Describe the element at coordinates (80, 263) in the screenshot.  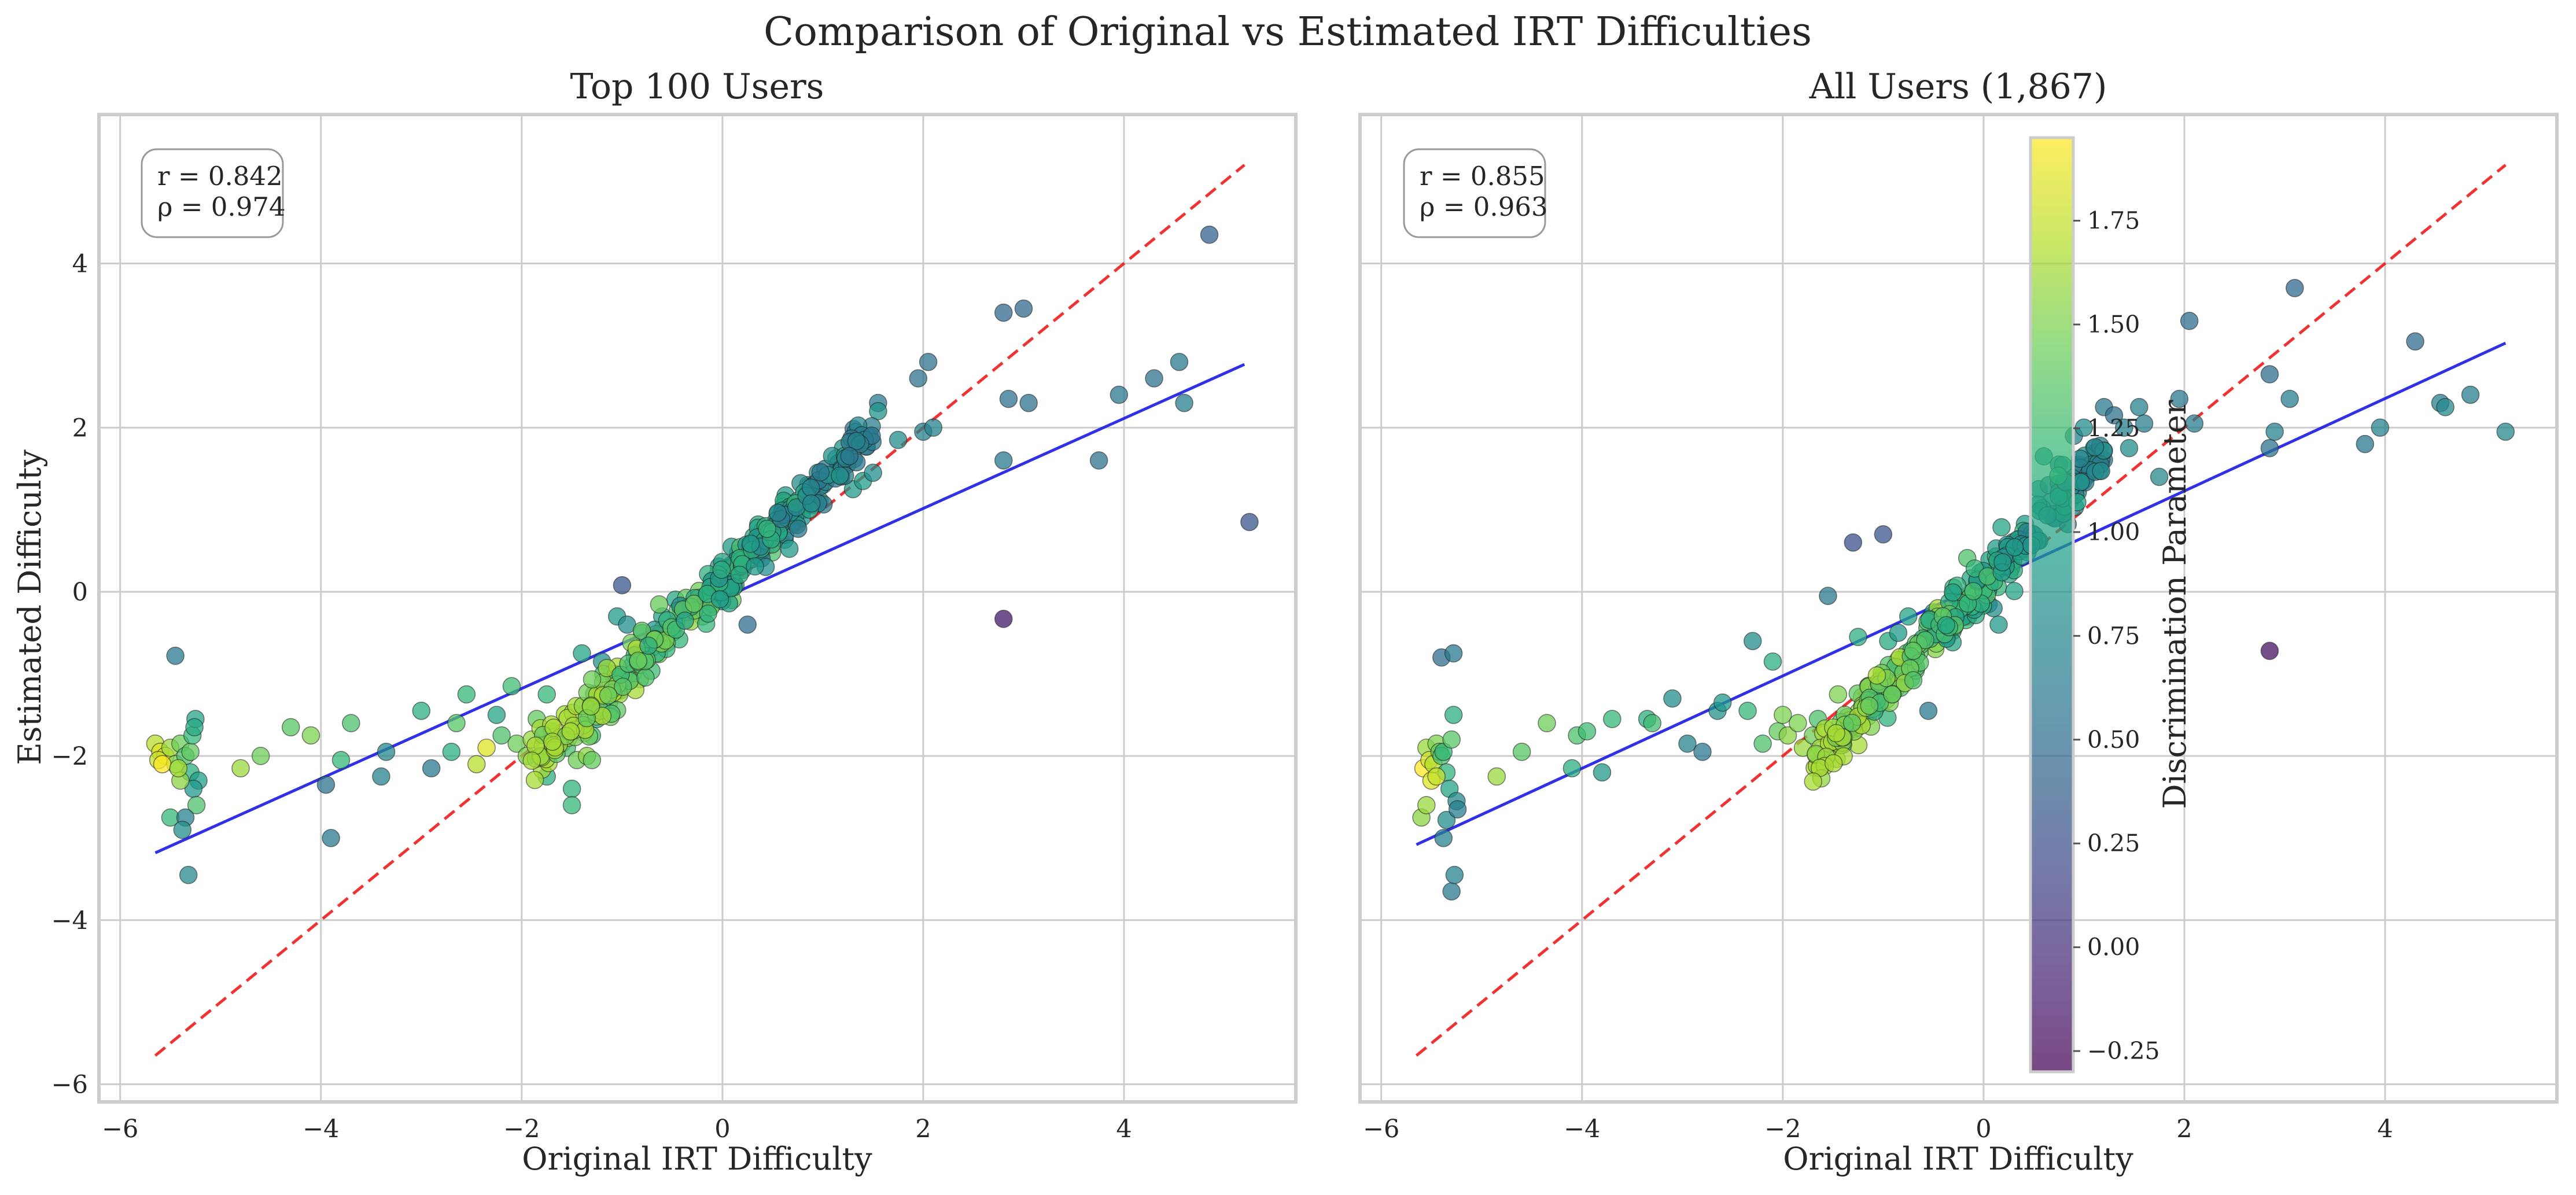
I see `y-tick-label: 4` at that location.